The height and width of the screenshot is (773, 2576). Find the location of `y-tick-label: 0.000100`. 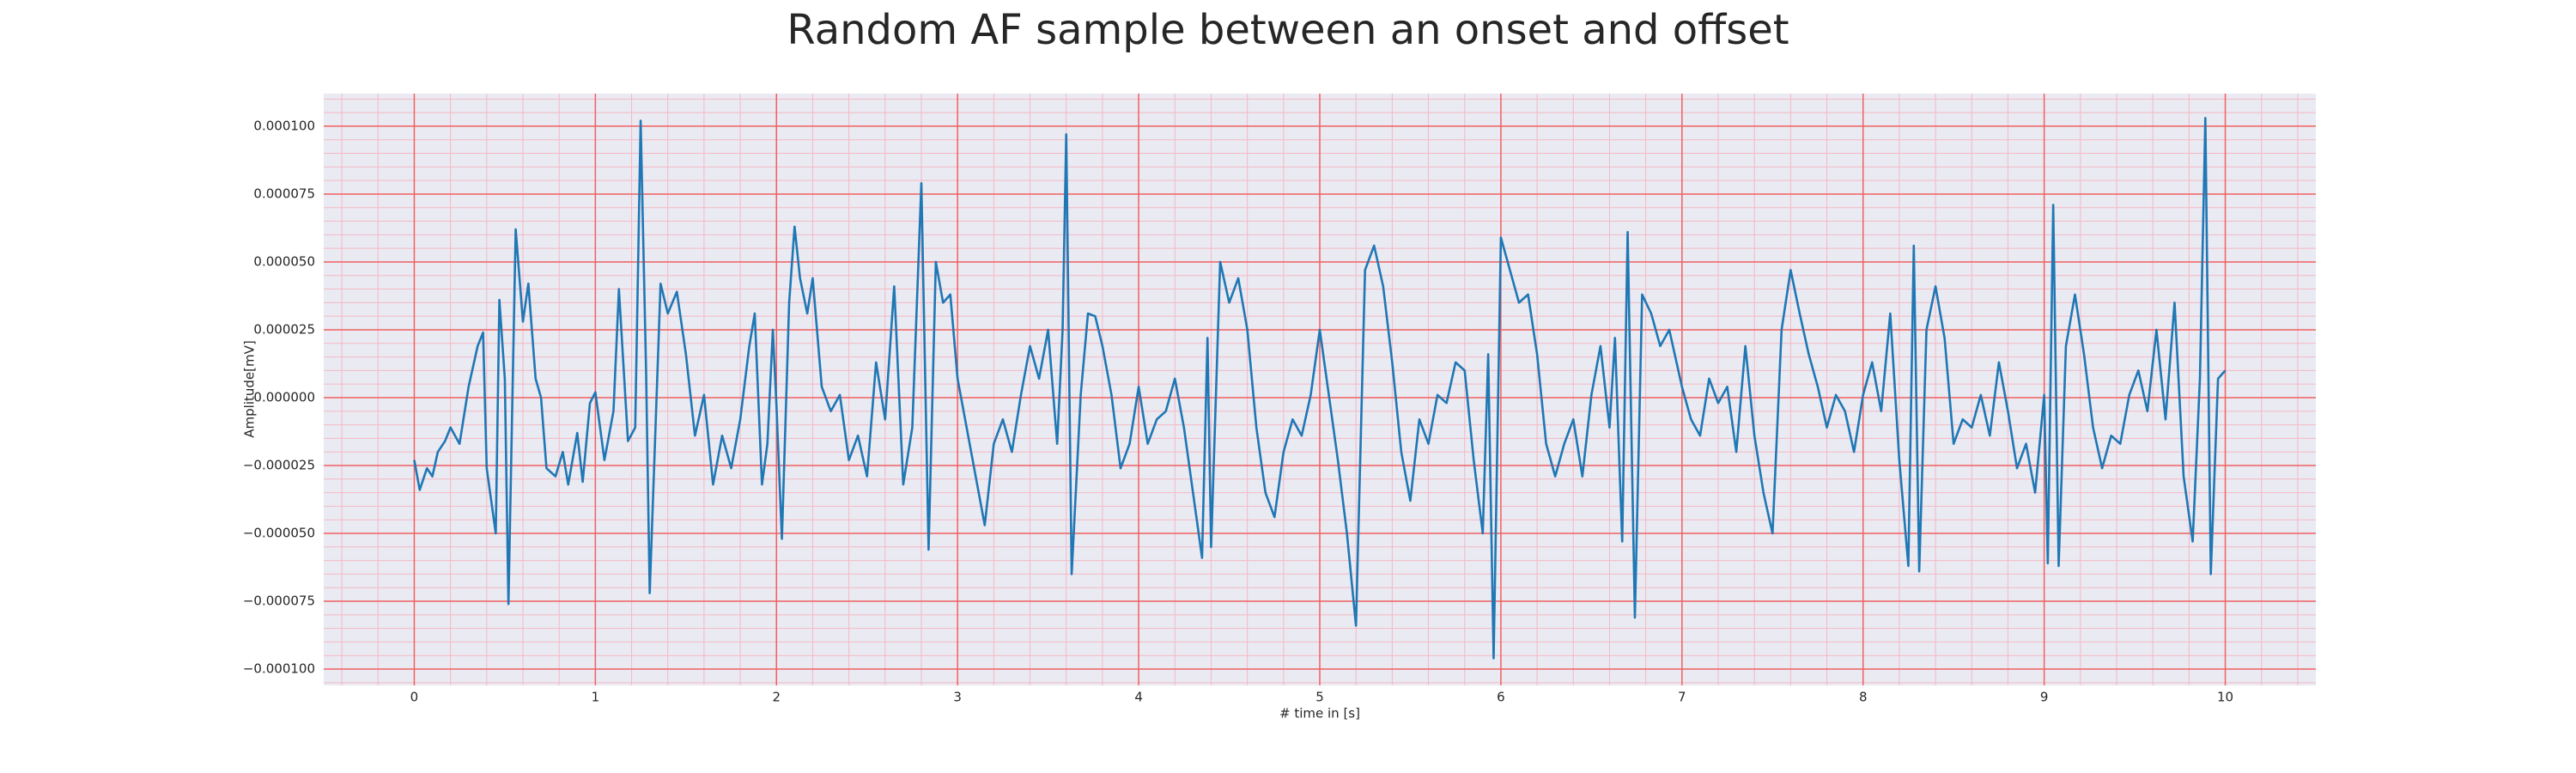

y-tick-label: 0.000100 is located at coordinates (284, 125).